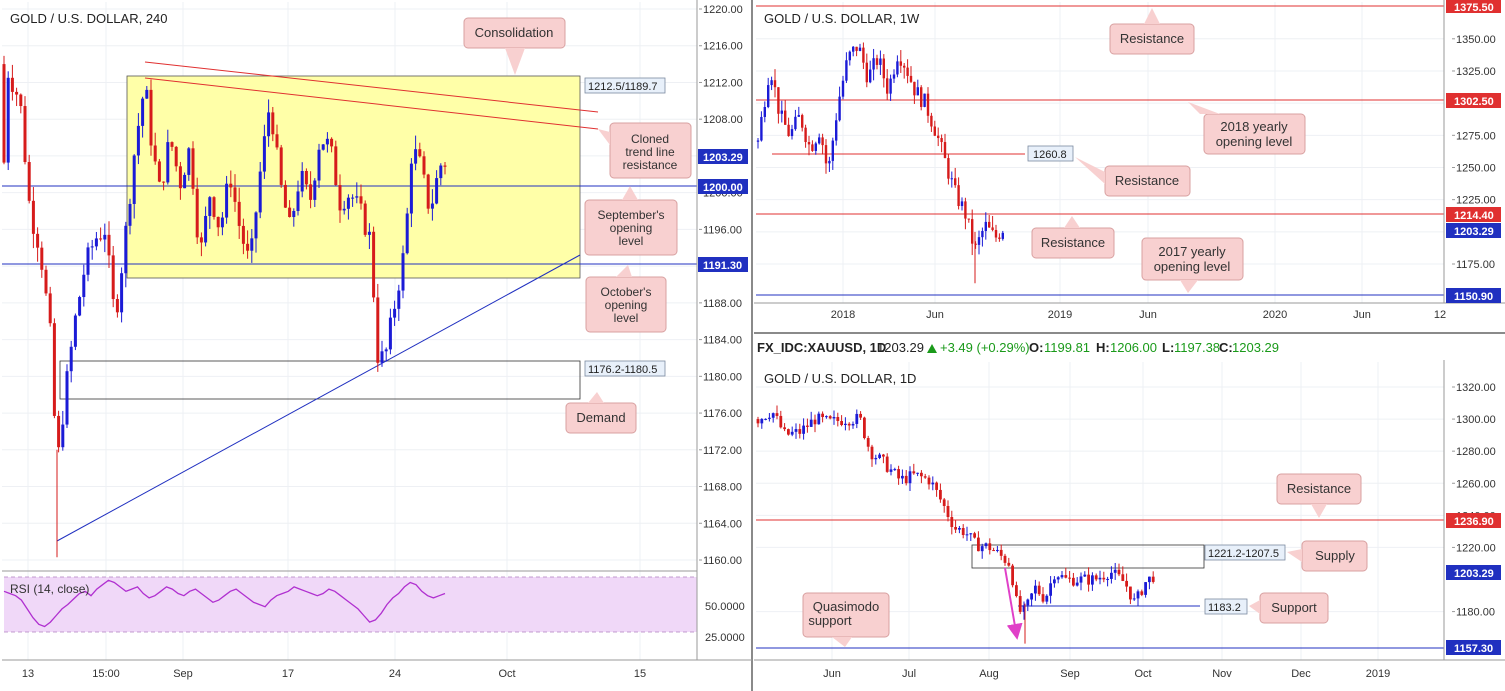 The height and width of the screenshot is (691, 1505). Describe the element at coordinates (722, 414) in the screenshot. I see `y-tick-label: 1176.00` at that location.